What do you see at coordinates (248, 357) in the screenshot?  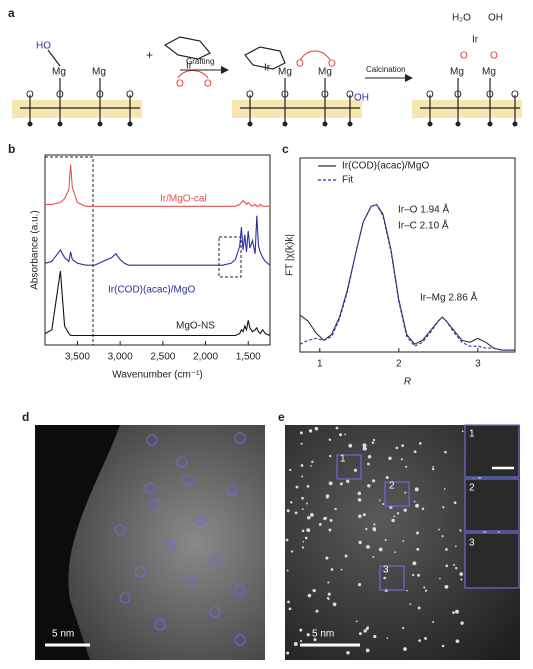 I see `x-tick-label: 1,500` at bounding box center [248, 357].